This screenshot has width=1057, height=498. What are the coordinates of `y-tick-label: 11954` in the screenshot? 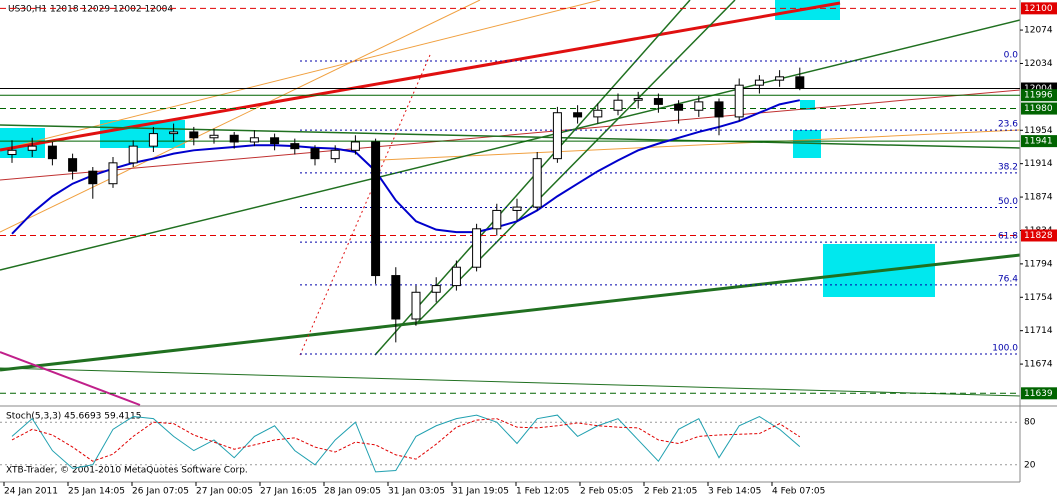 It's located at (1038, 131).